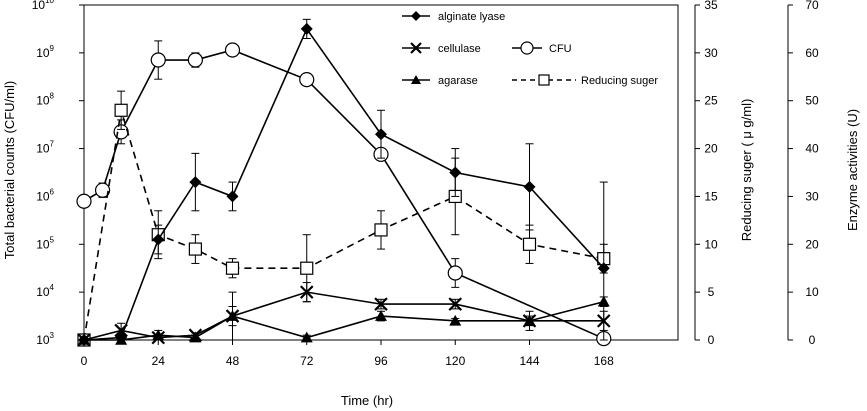  Describe the element at coordinates (367, 400) in the screenshot. I see `x-axis-label: Time (hr)` at that location.